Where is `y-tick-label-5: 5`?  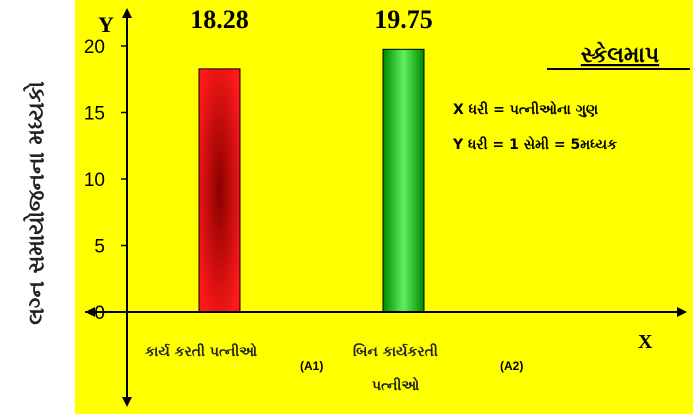 y-tick-label-5: 5 is located at coordinates (99, 247).